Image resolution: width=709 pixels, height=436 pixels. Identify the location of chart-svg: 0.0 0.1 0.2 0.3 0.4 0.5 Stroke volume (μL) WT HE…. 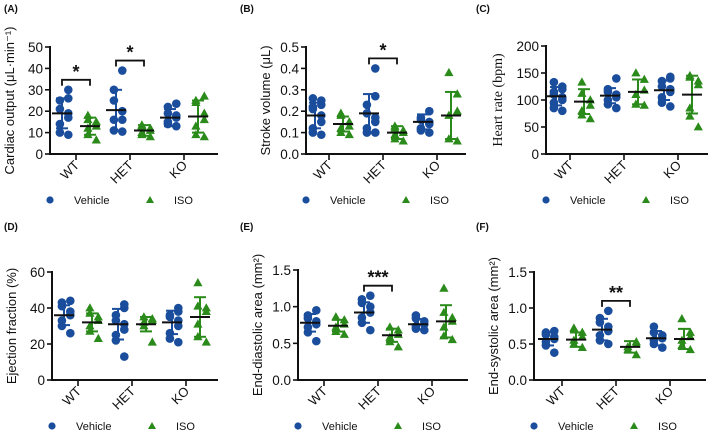
(362, 123).